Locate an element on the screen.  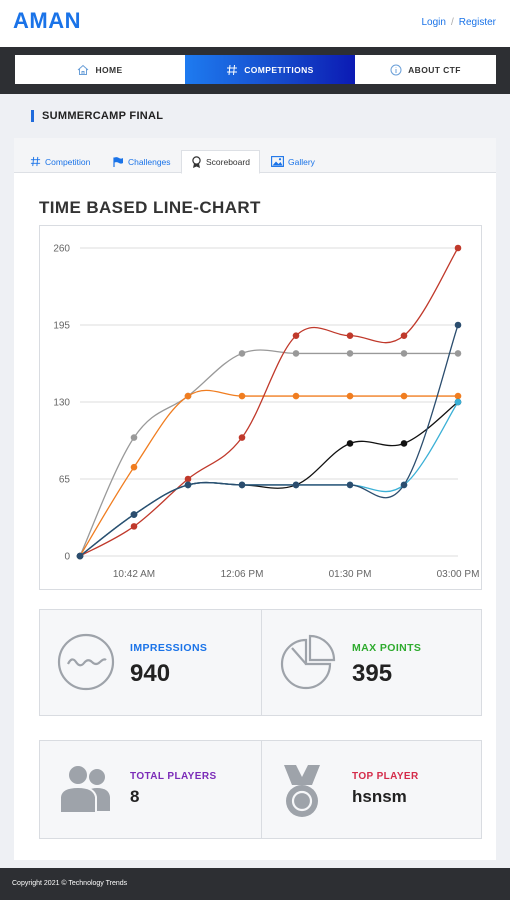
tab-competition: Competition is located at coordinates (60, 161).